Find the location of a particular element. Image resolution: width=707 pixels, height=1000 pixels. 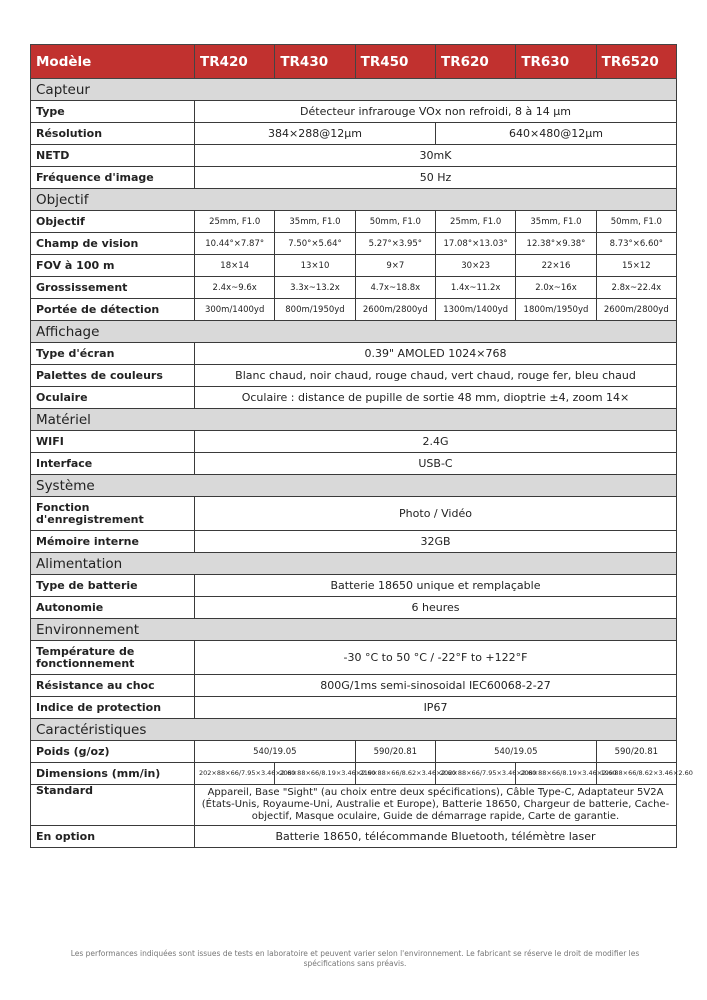

section-row: Affichage is located at coordinates (353, 331).